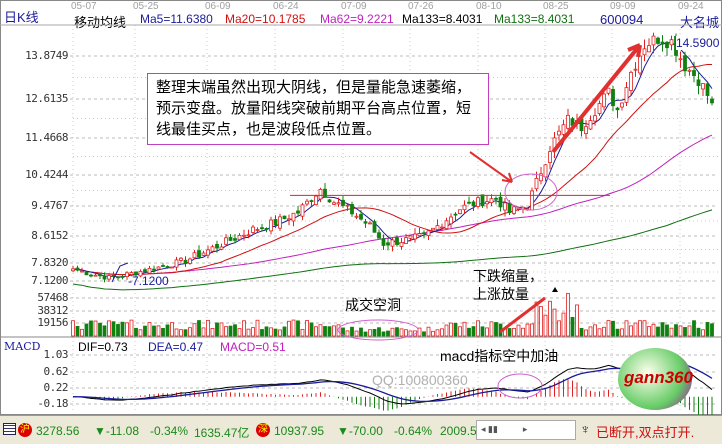 The height and width of the screenshot is (444, 722). I want to click on macd-value: MACD=0.51, so click(253, 347).